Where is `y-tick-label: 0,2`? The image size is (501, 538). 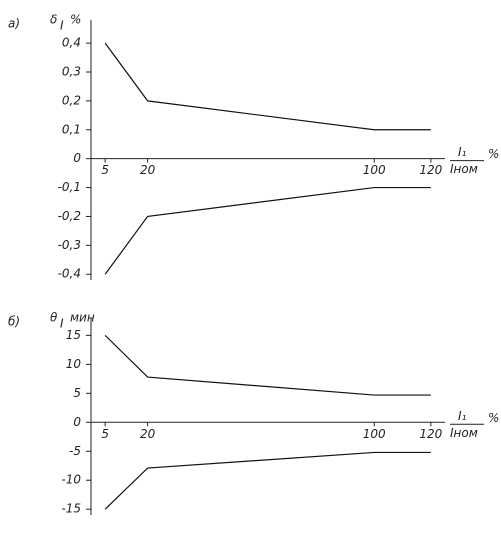
y-tick-label: 0,2 is located at coordinates (71, 100).